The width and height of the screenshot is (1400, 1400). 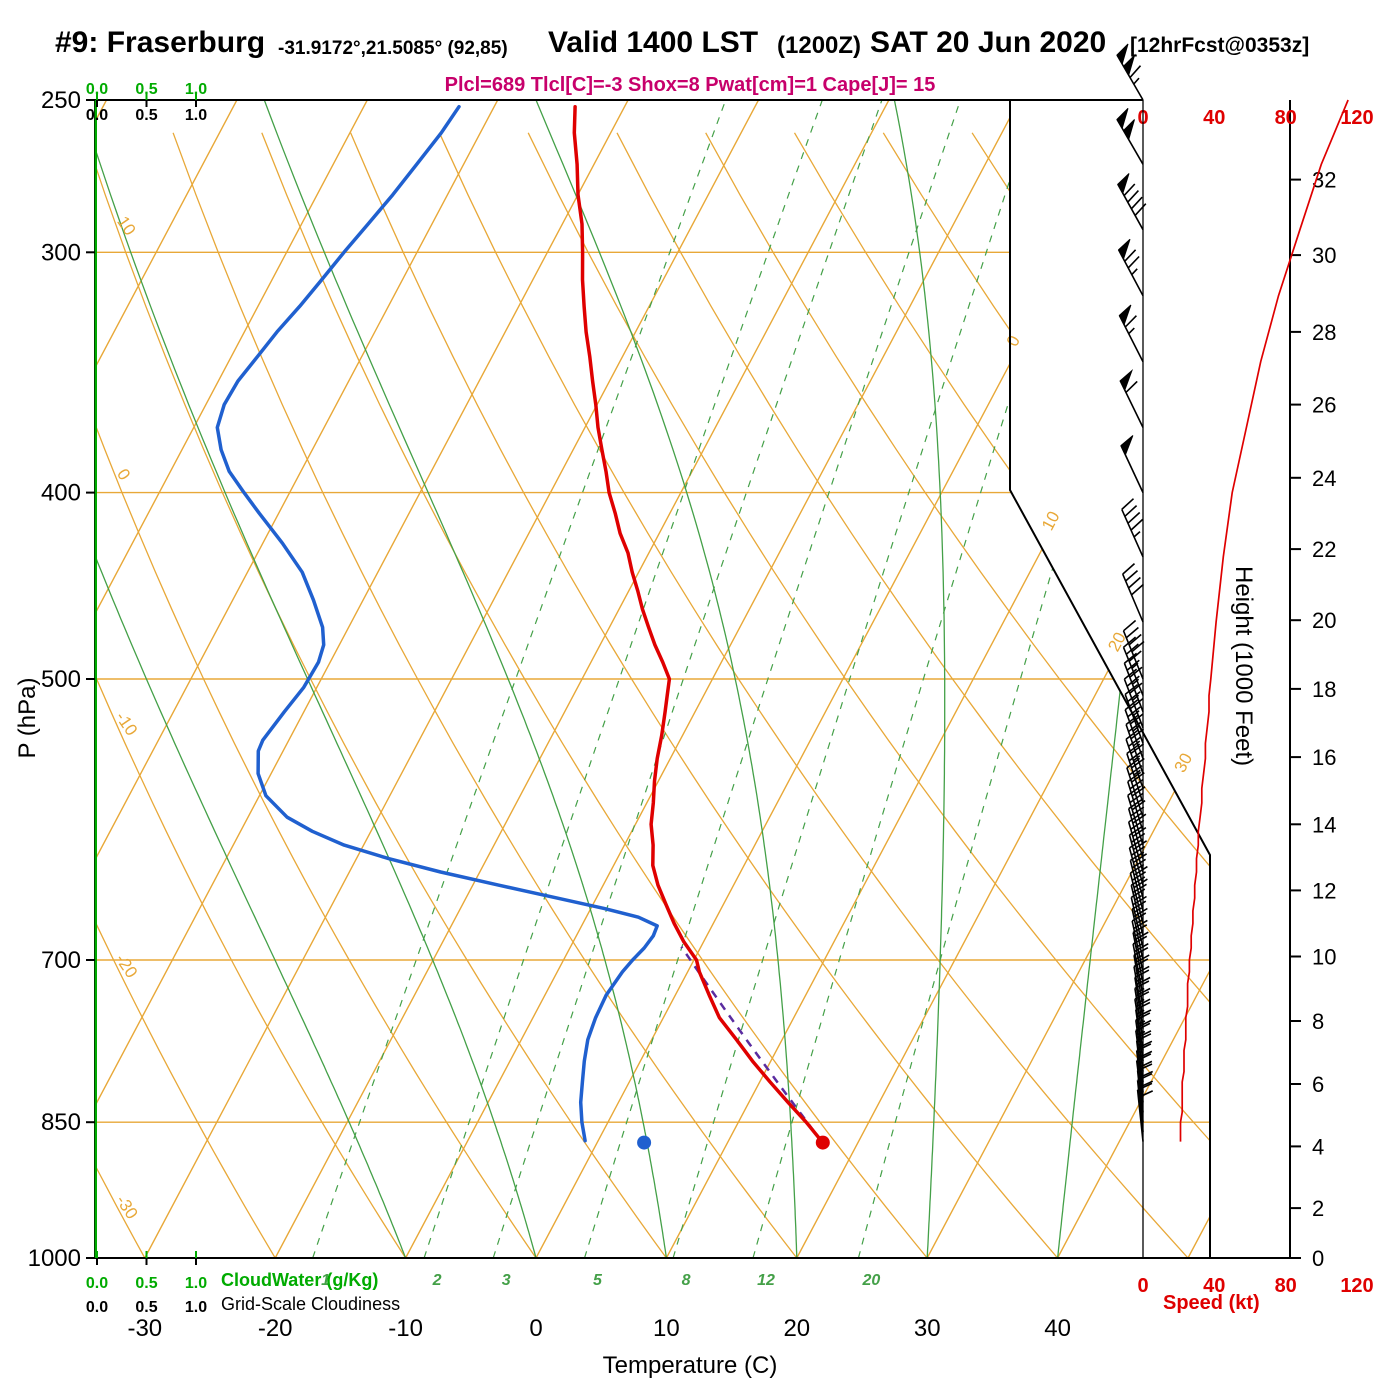 What do you see at coordinates (146, 698) in the screenshot?
I see `cloud-axis-ticks: 0.0 0.0 0.0 0.0 0.5 0.5 0.5 0.5 1.0 1.0 1.0 1.0` at bounding box center [146, 698].